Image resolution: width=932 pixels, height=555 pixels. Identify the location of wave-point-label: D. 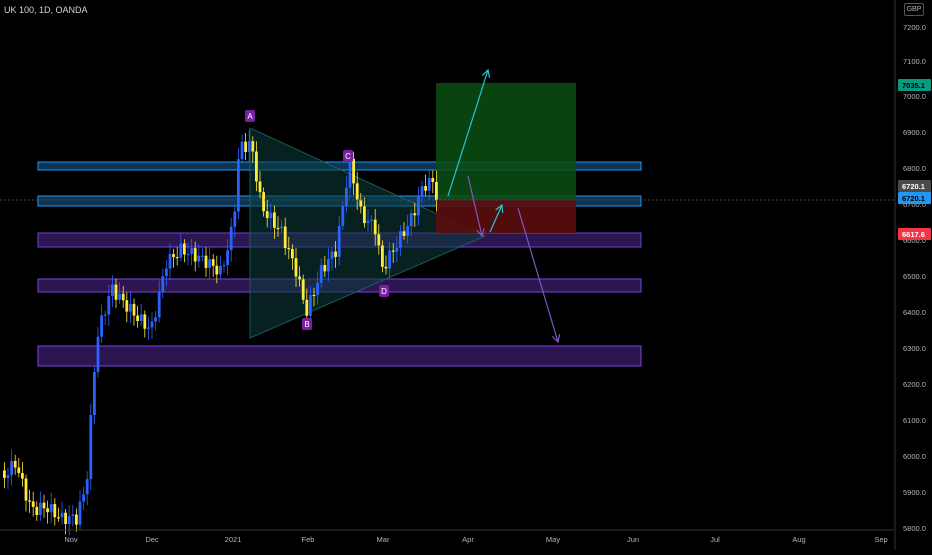
(384, 291).